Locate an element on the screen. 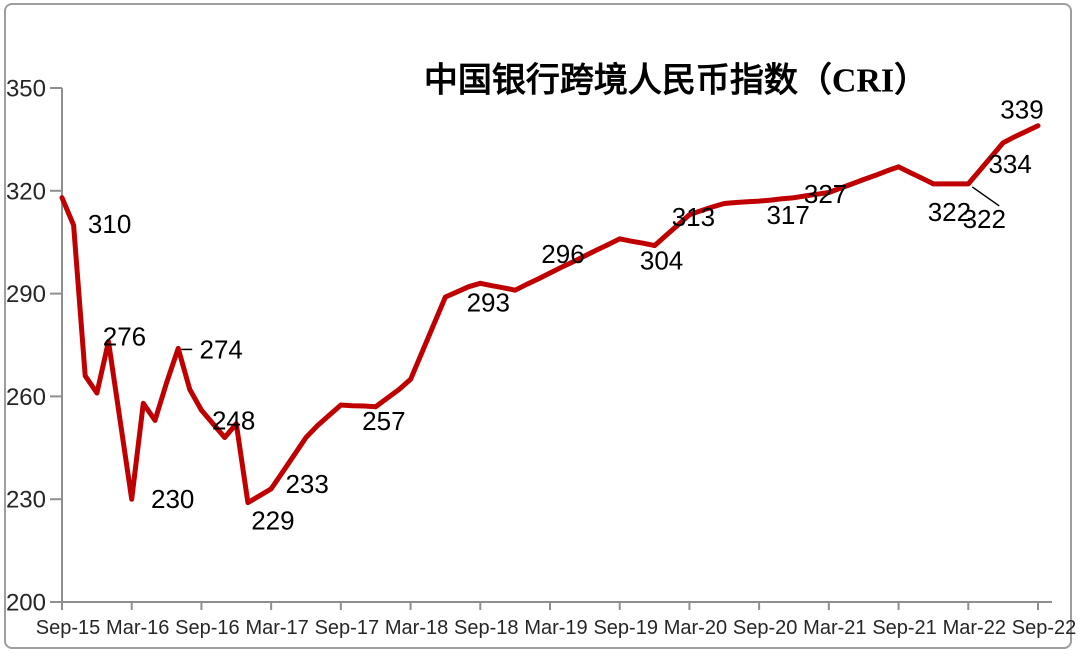  chart-title: 中国银行跨境人民币指数（CRI） is located at coordinates (676, 80).